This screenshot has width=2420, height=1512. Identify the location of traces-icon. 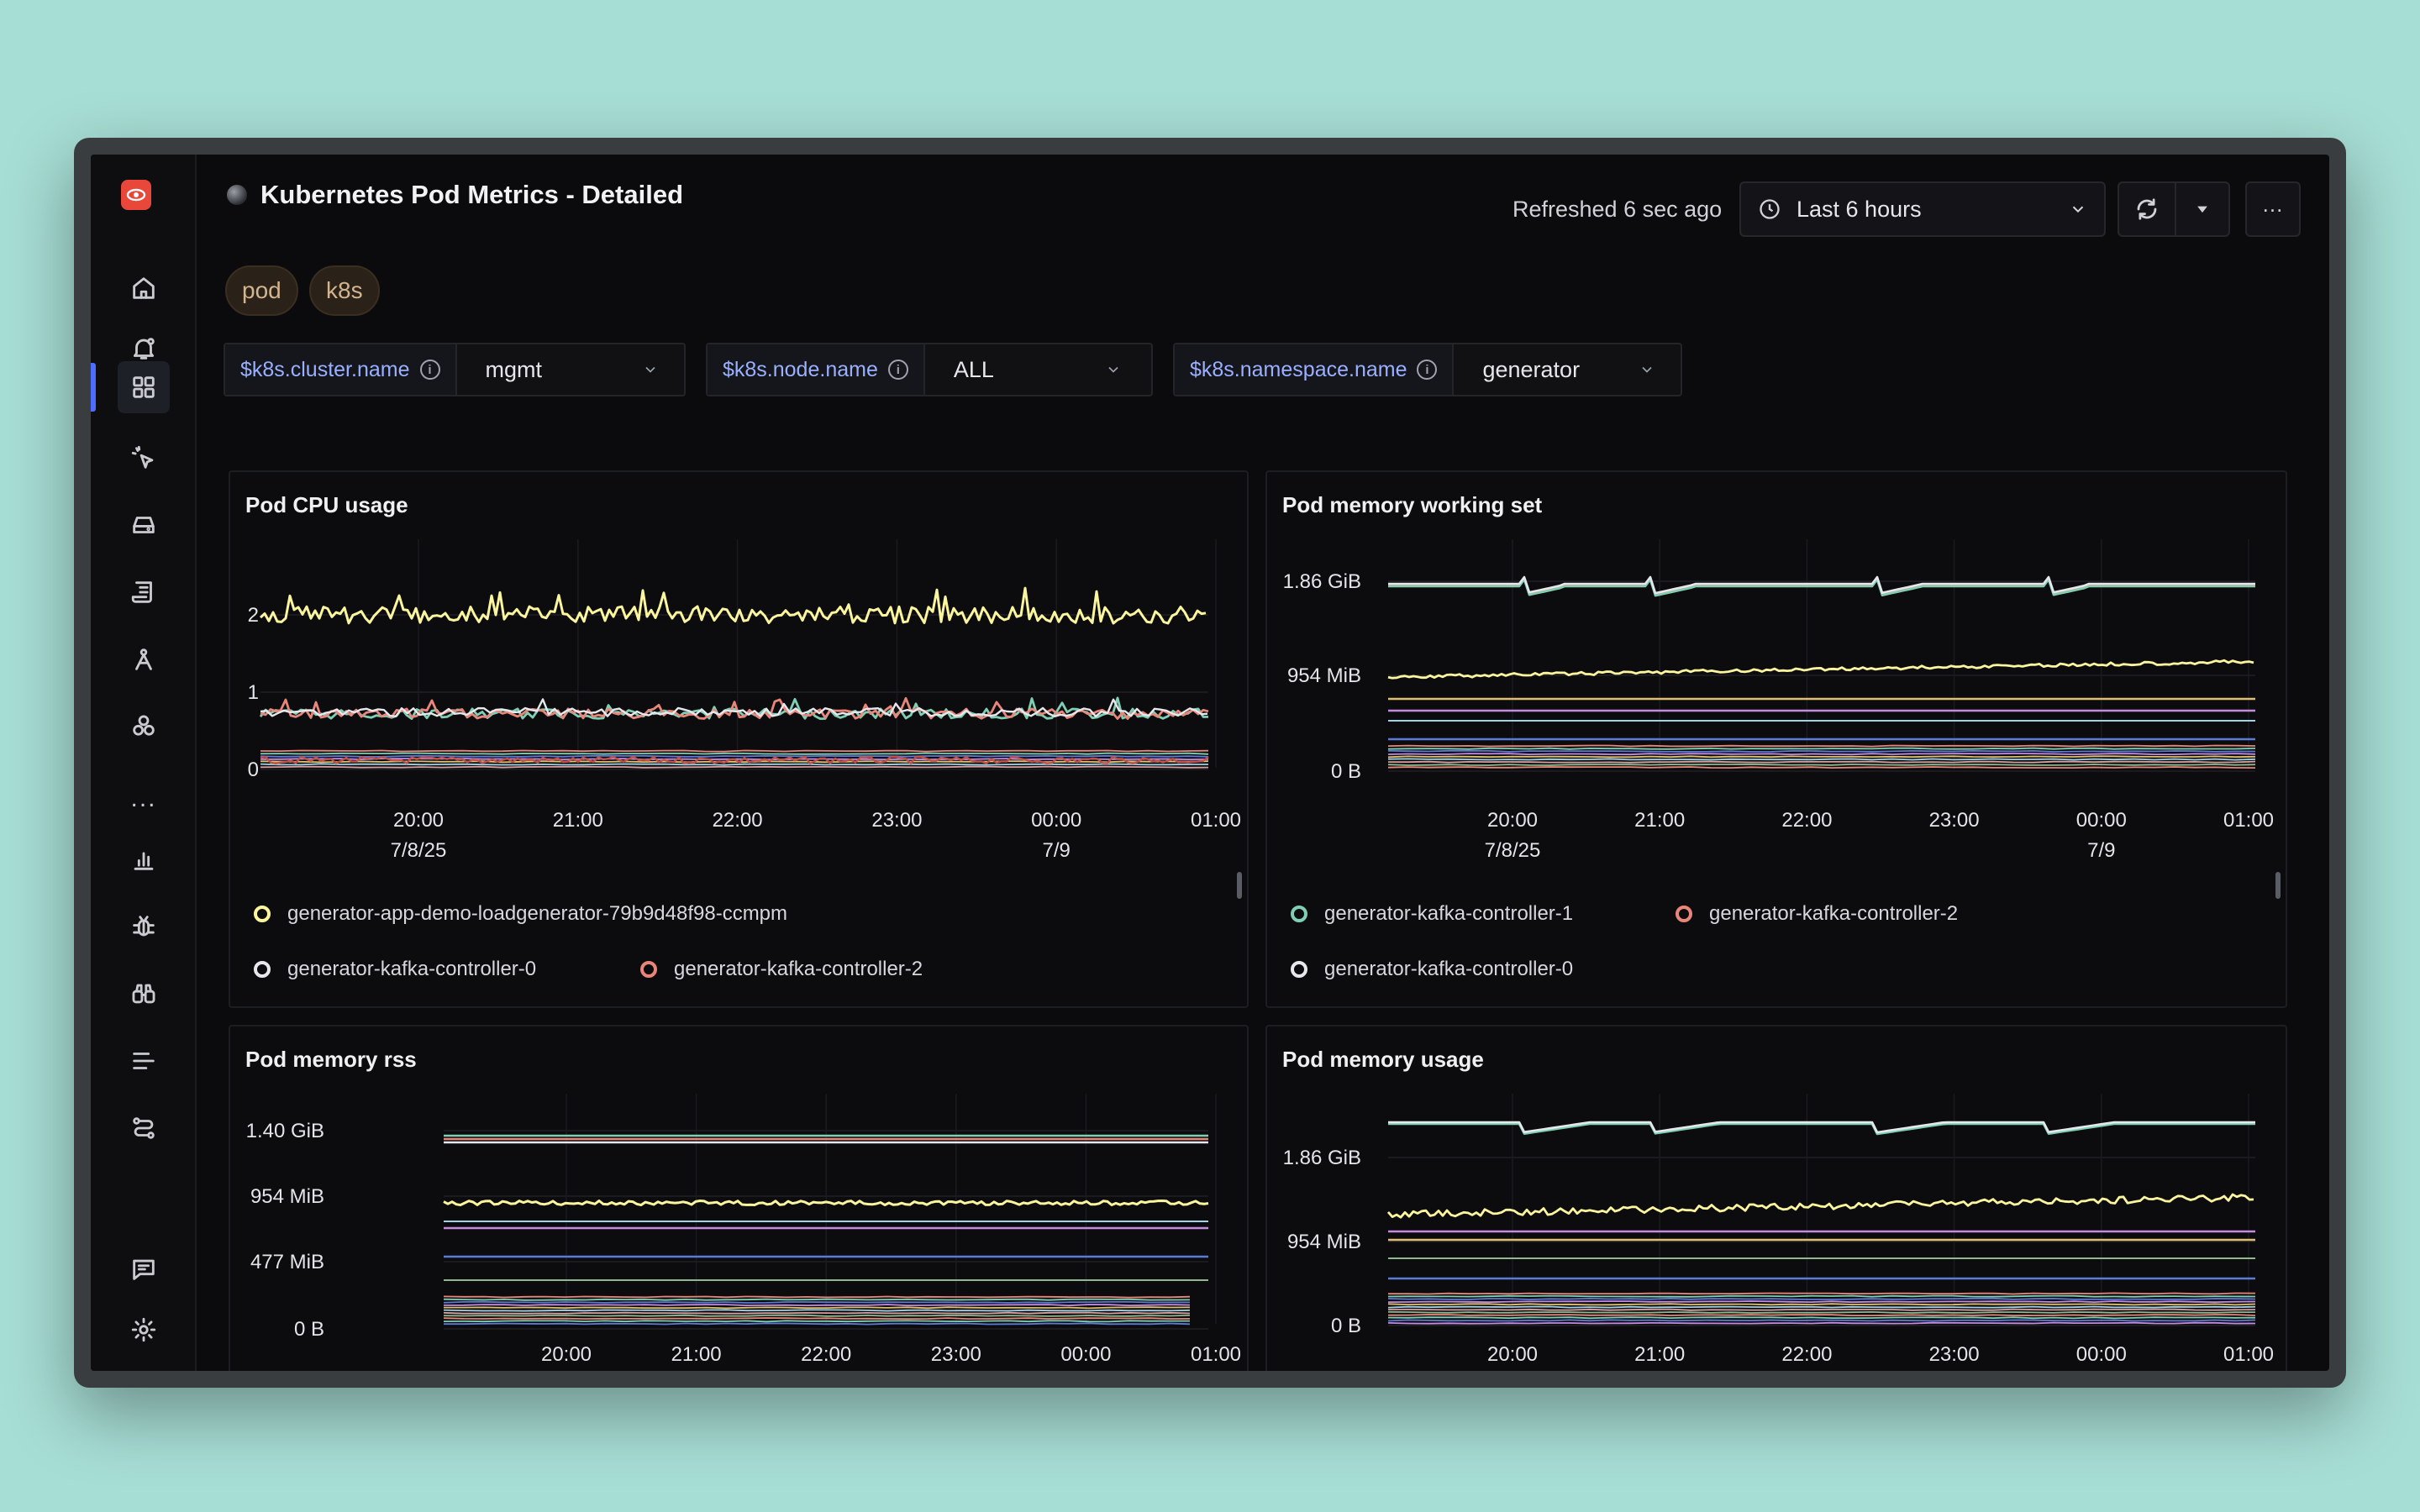
(143, 659).